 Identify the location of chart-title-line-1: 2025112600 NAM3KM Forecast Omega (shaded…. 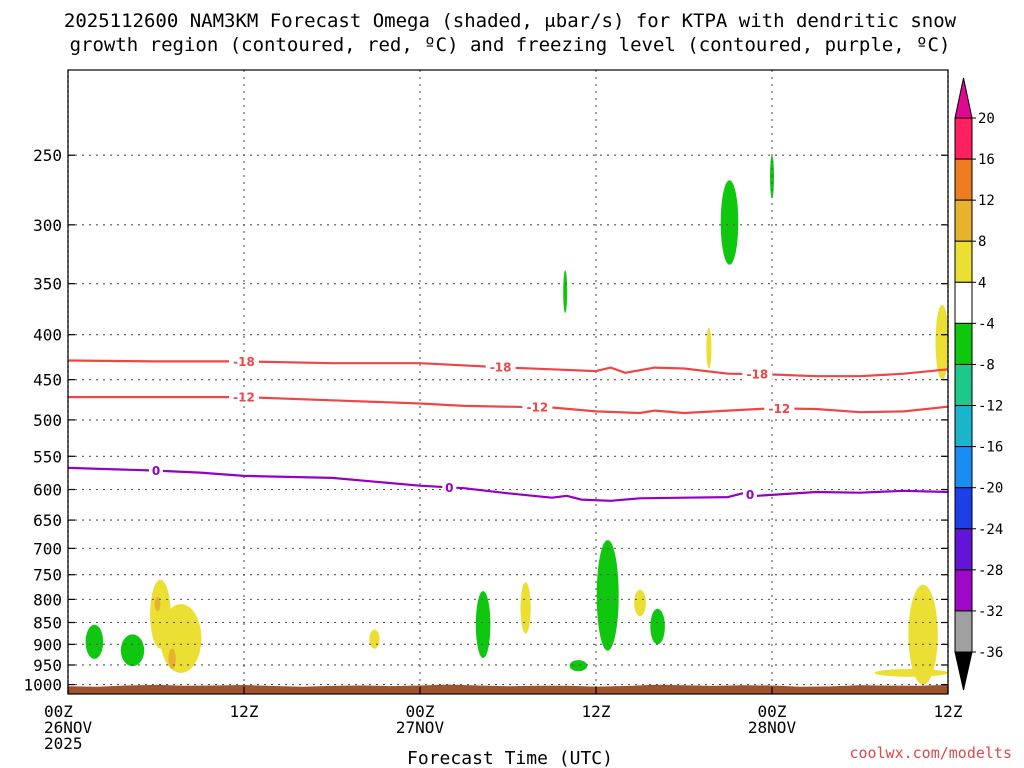
(510, 21).